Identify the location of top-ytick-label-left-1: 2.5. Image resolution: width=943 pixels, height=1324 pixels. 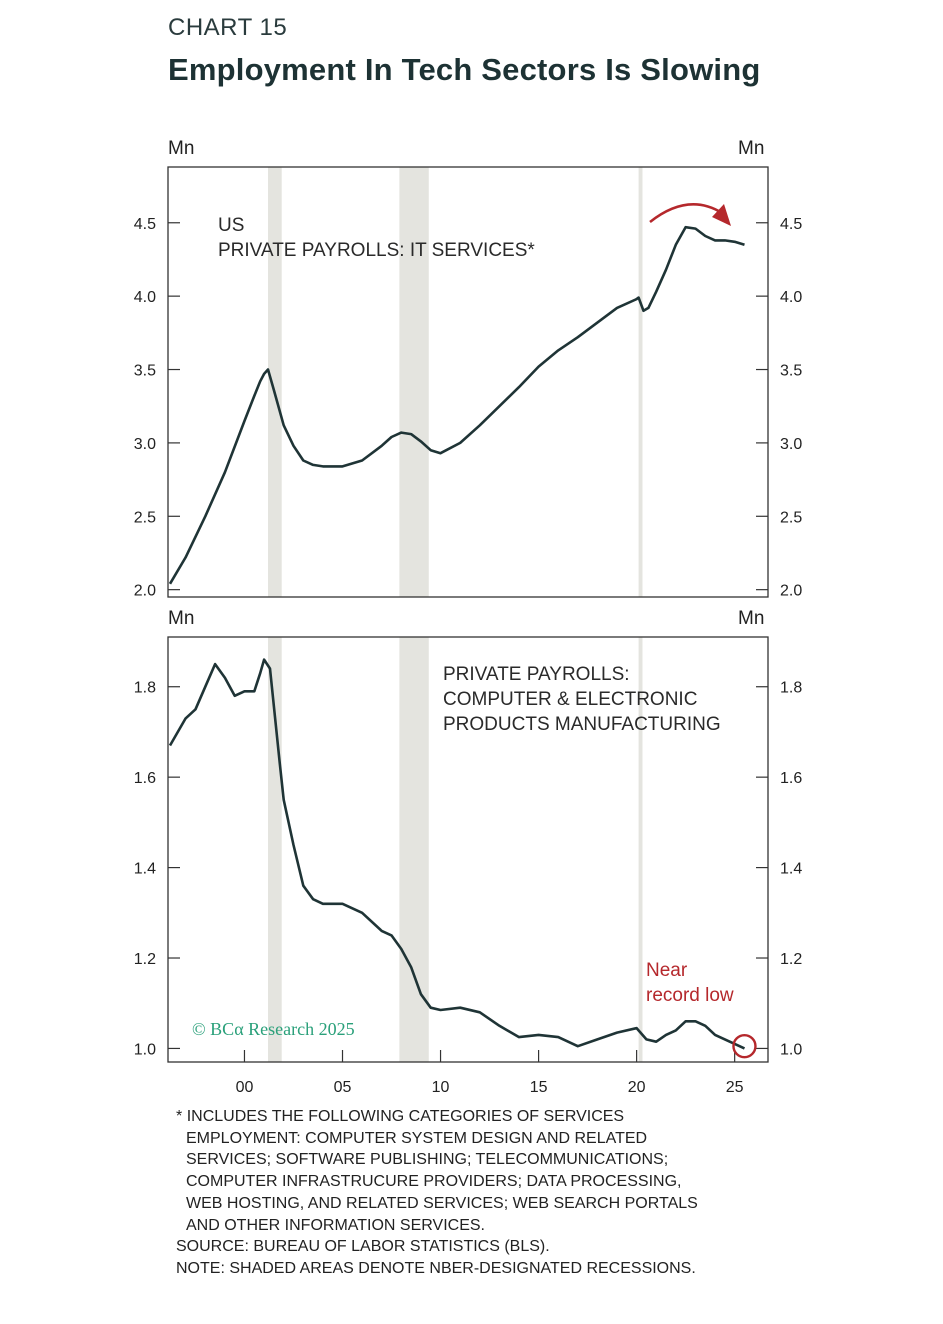
(145, 517).